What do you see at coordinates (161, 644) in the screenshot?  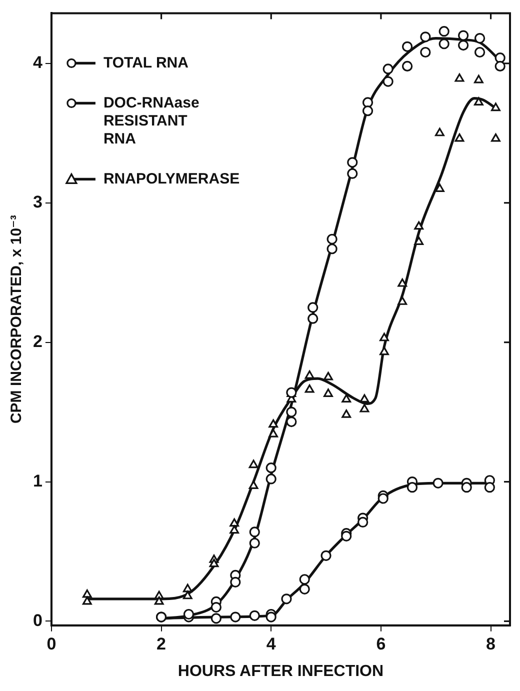 I see `x-tick-label: 2` at bounding box center [161, 644].